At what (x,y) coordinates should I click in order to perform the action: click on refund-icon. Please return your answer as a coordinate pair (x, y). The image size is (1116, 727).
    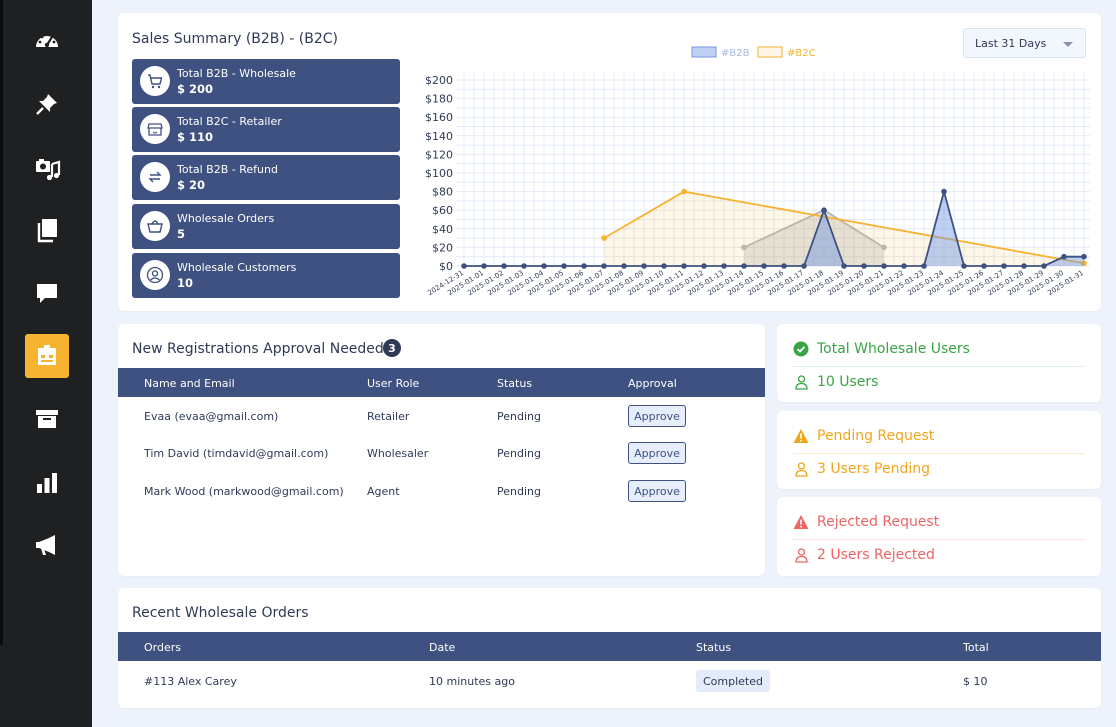
    Looking at the image, I should click on (155, 177).